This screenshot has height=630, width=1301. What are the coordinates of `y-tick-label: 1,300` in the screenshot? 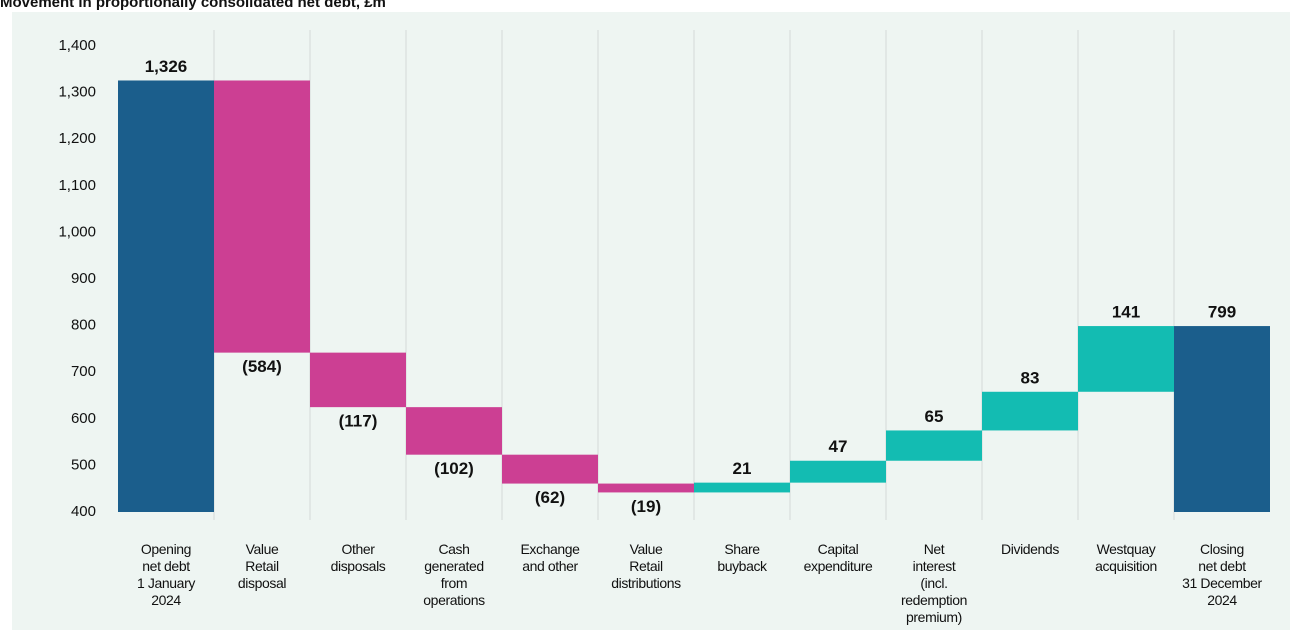 It's located at (77, 92).